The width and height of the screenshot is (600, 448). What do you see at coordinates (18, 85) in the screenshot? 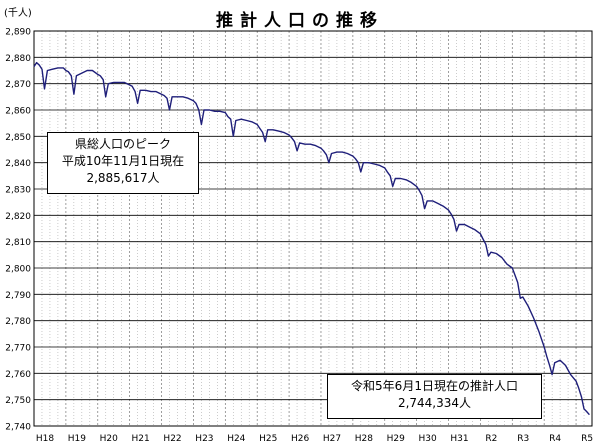
I see `y-tick-label: 2,870` at bounding box center [18, 85].